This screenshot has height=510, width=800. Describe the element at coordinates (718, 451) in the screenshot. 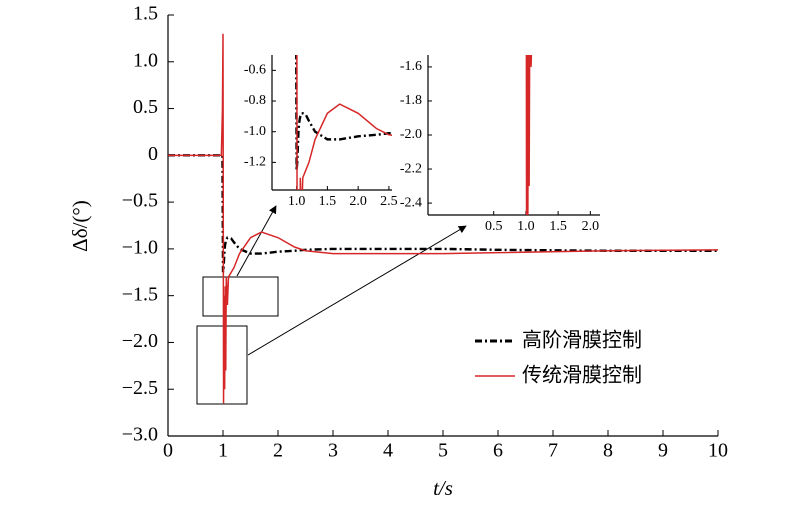

I see `x-tick-label: 10` at that location.